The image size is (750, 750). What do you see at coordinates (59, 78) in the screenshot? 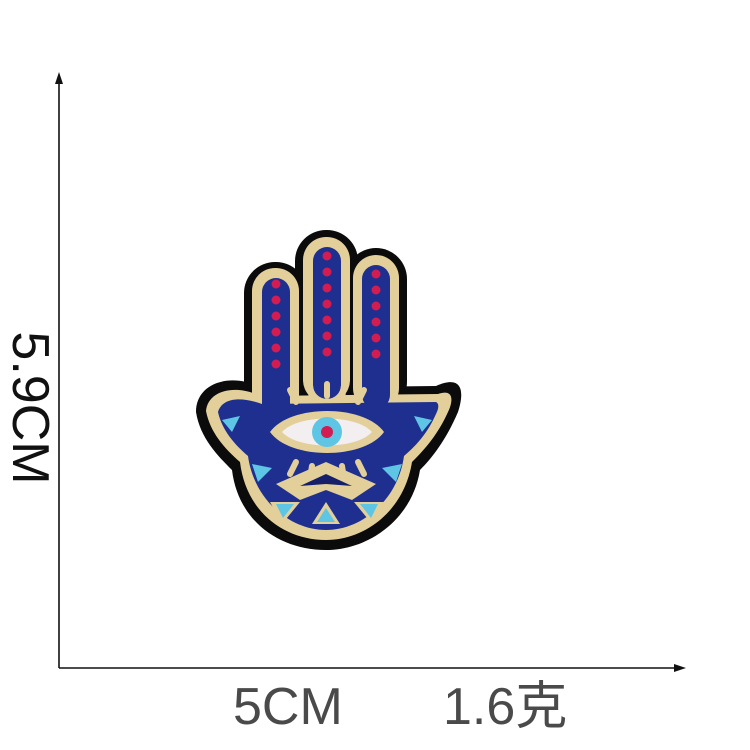
I see `vertical-axis-arrowhead` at bounding box center [59, 78].